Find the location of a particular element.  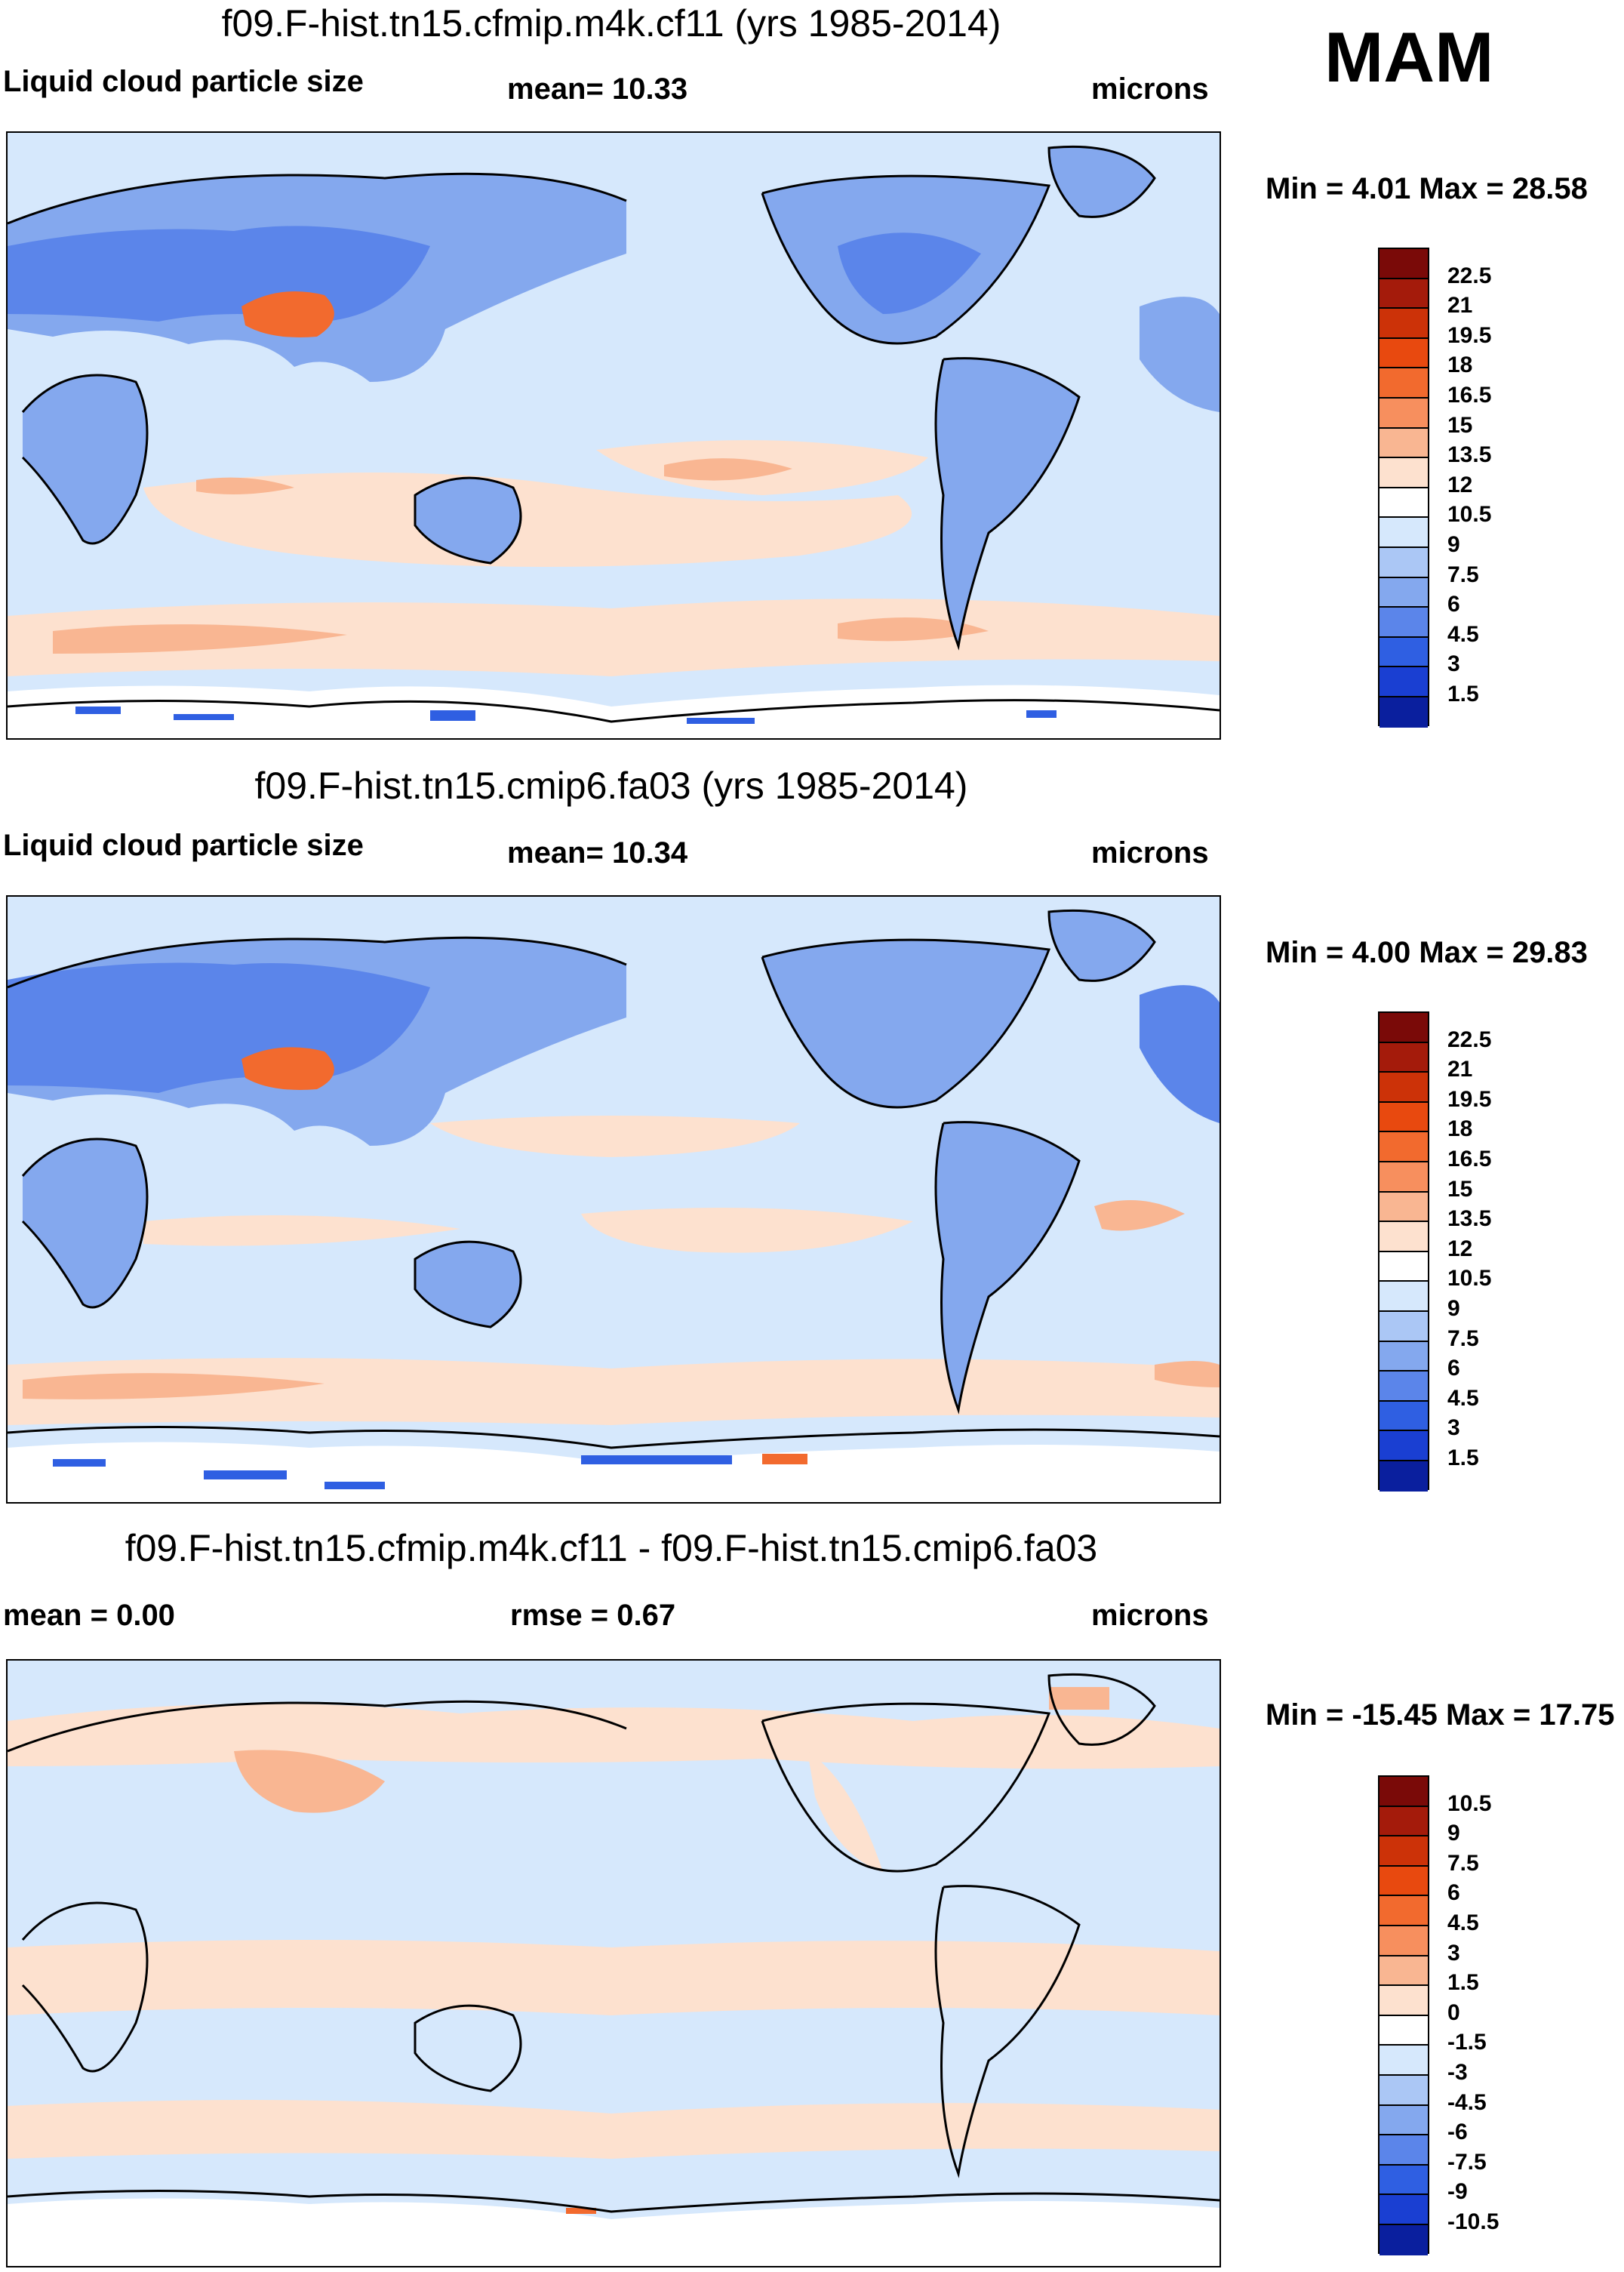

panel-1-min-max: Min = 4.01 Max = 28.58 is located at coordinates (1427, 188).